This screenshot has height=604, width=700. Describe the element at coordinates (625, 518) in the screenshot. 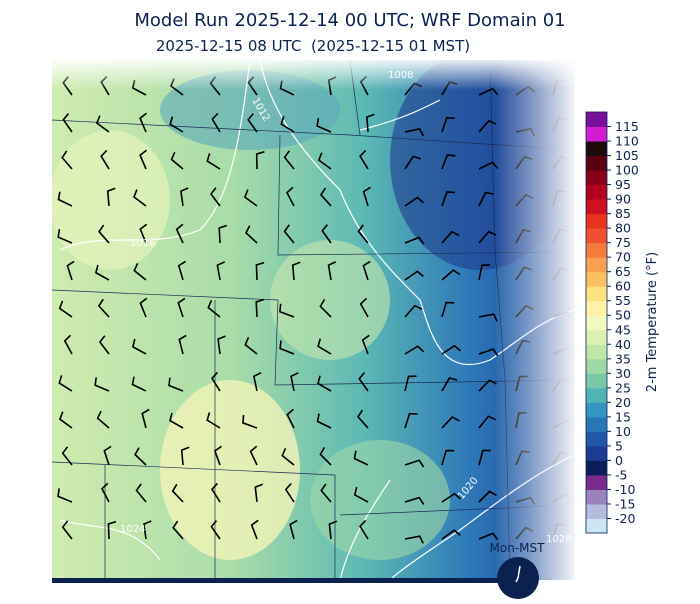

I see `colorbar-tick-label: -20` at that location.